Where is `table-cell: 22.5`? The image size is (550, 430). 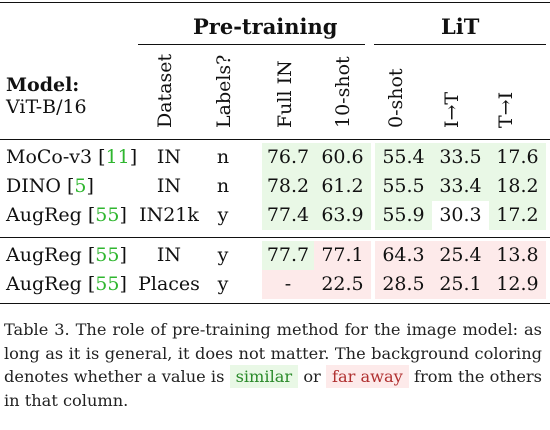
table-cell: 22.5 is located at coordinates (342, 284).